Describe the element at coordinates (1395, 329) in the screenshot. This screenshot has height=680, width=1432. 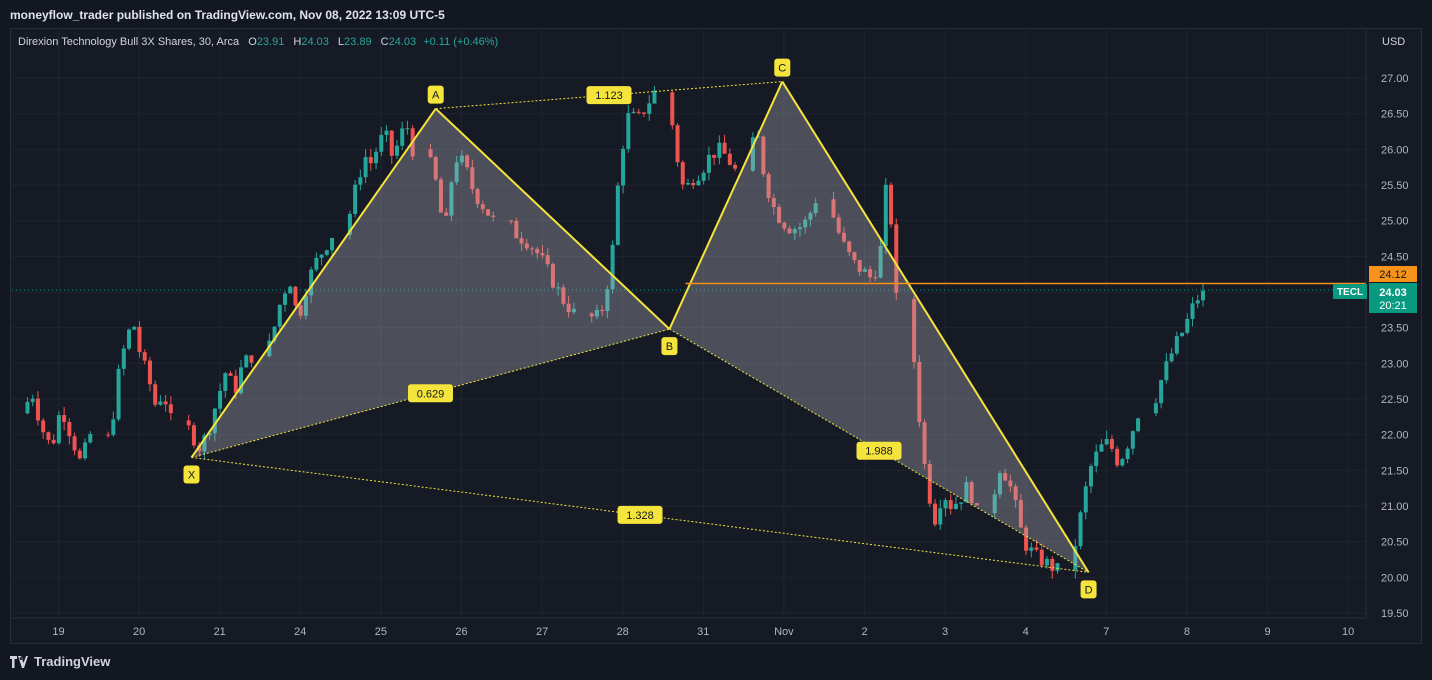
I see `y-tick-label: 23.50` at that location.